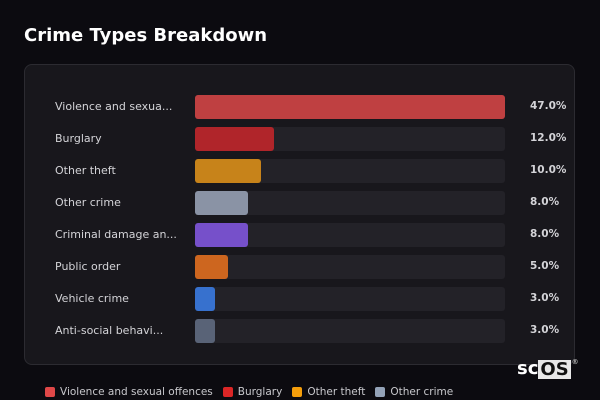  I want to click on bar-row: Other crime 8.0%, so click(299, 203).